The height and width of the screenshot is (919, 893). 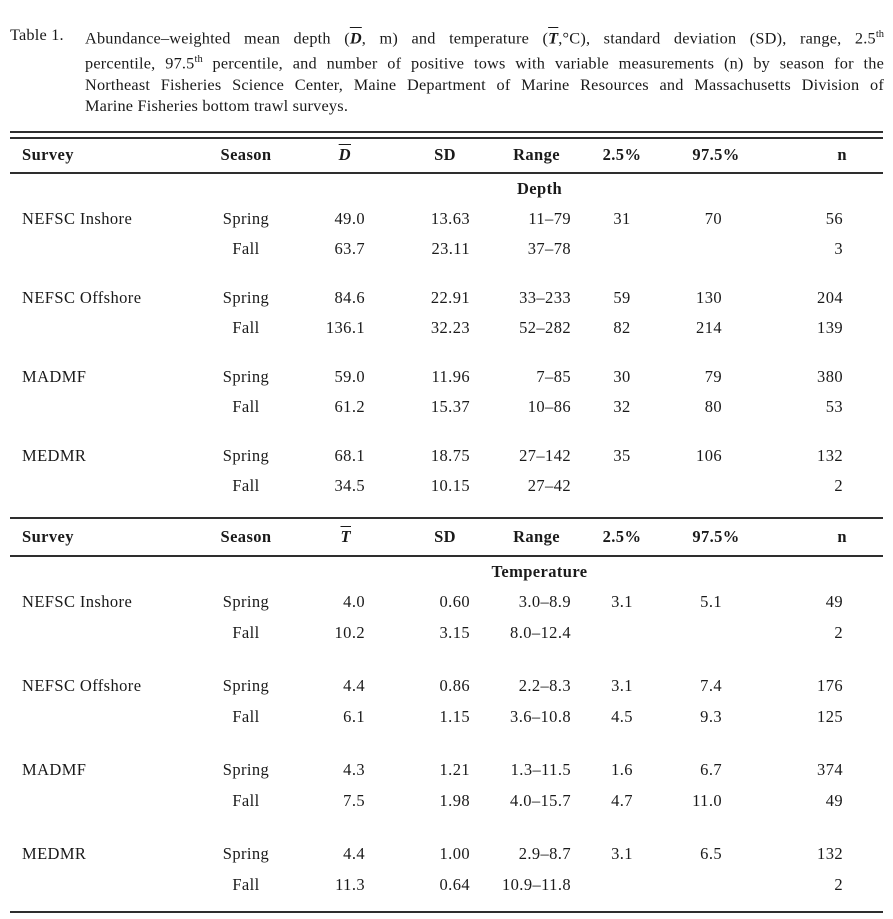 I want to click on cell-p97-5: 80, so click(x=713, y=406).